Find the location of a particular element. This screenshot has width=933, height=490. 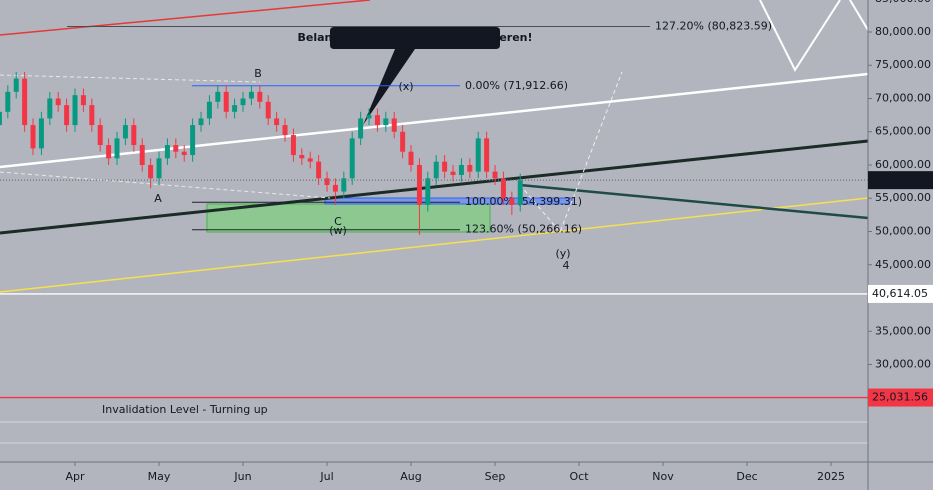

y-axis-panel is located at coordinates (900, 231).